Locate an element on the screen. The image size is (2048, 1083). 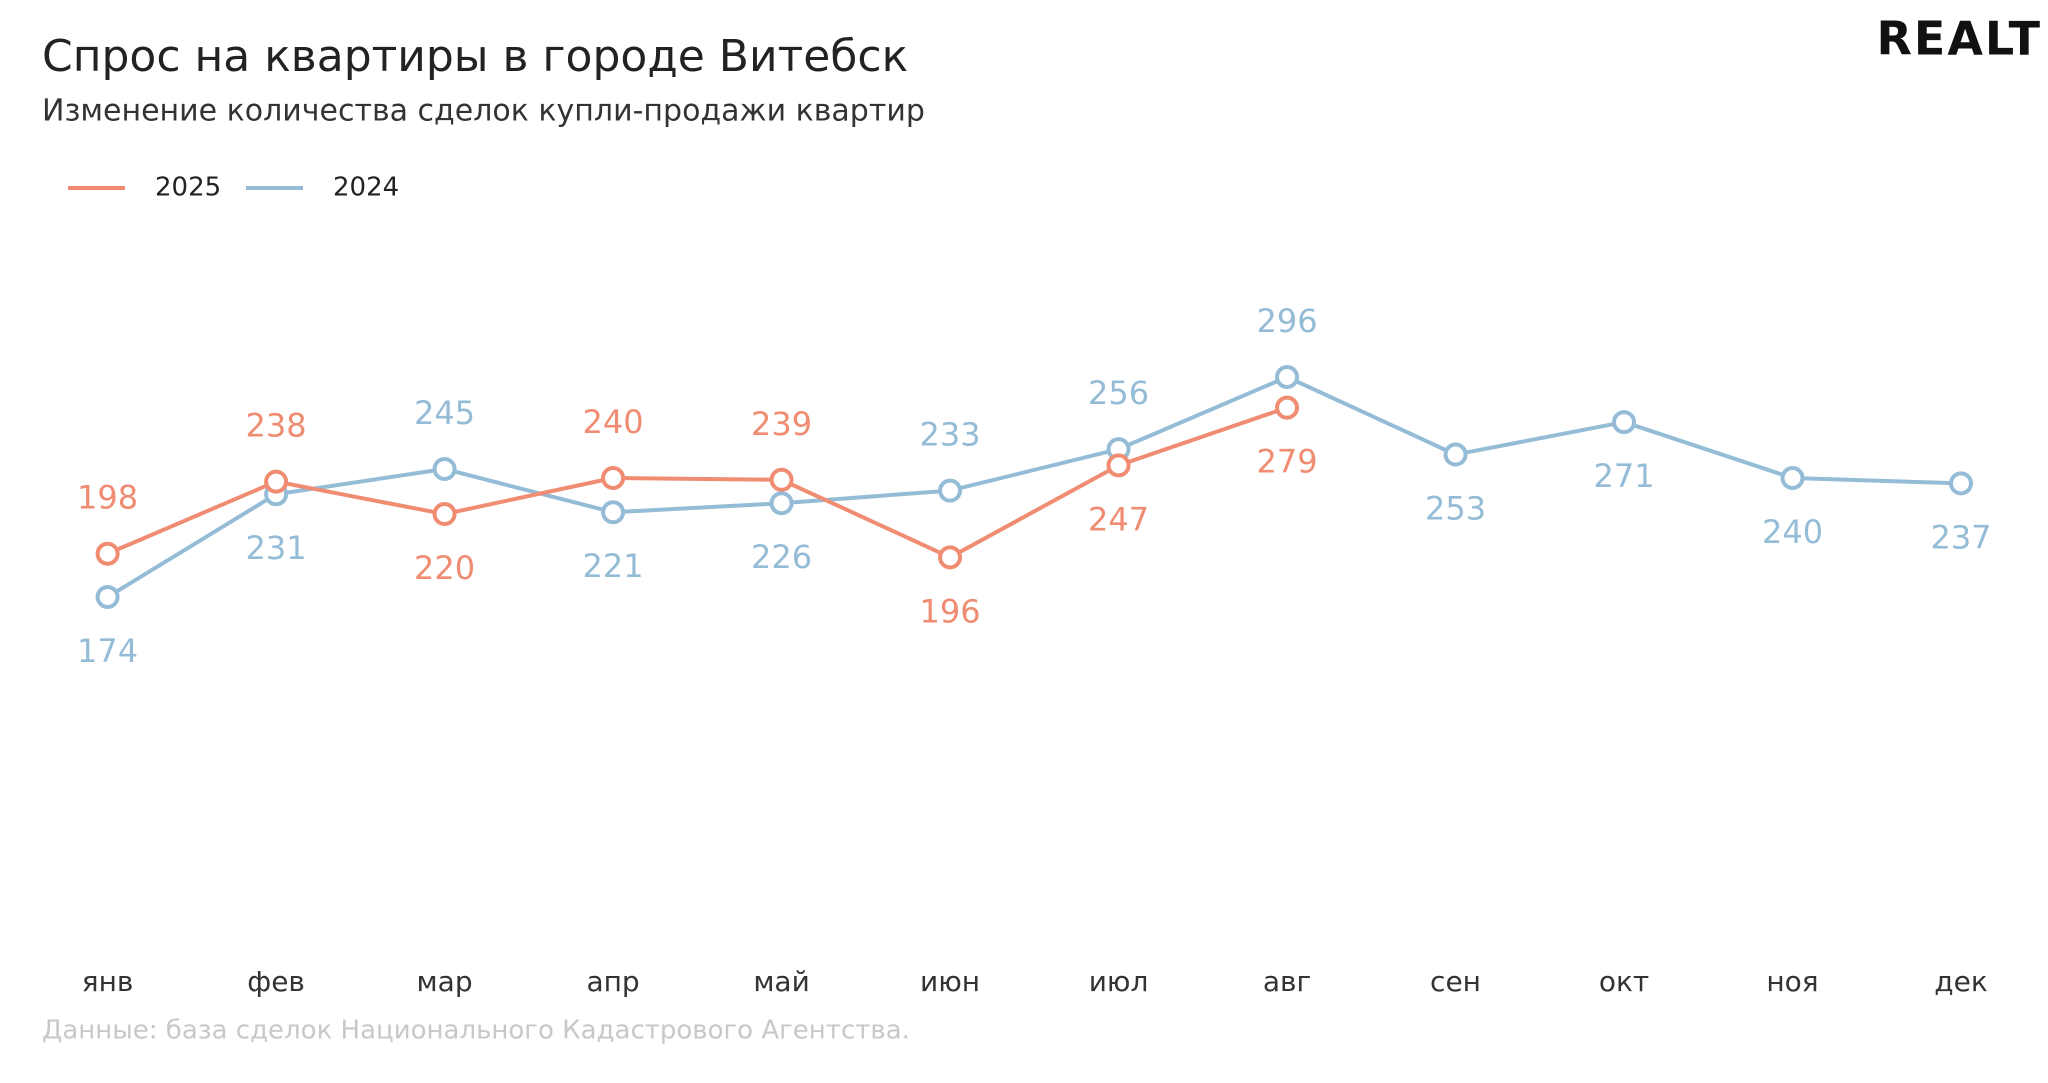
x-tick-label: фев is located at coordinates (276, 981).